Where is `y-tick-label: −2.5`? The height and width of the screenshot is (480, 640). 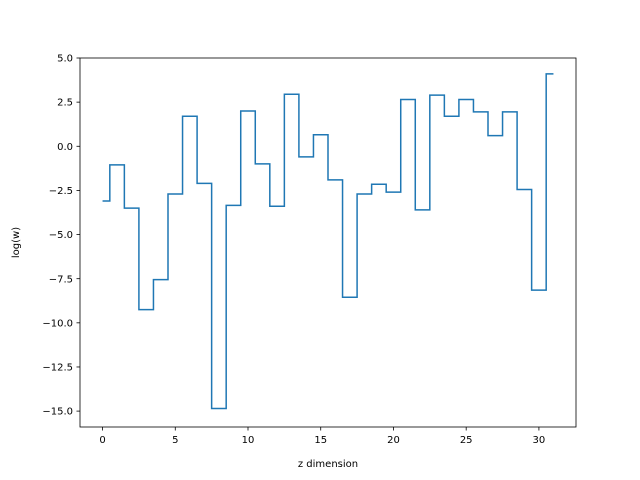
y-tick-label: −2.5 is located at coordinates (61, 191).